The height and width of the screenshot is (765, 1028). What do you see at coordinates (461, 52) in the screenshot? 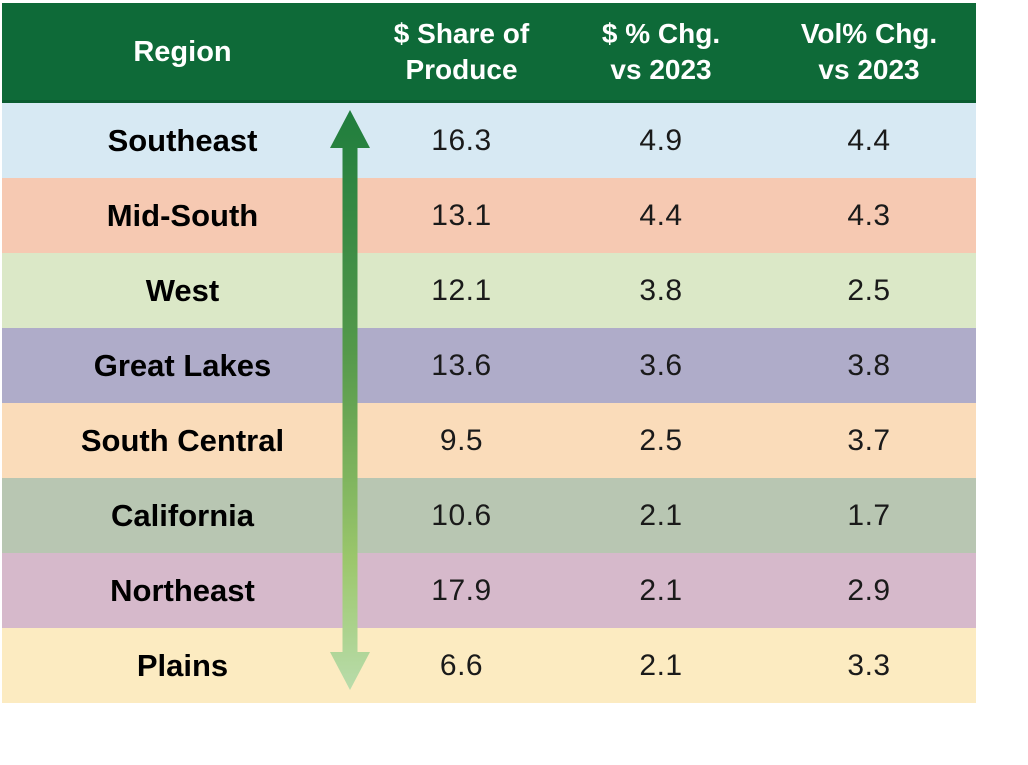
I see `column-header-share: $ Share of Produce` at bounding box center [461, 52].